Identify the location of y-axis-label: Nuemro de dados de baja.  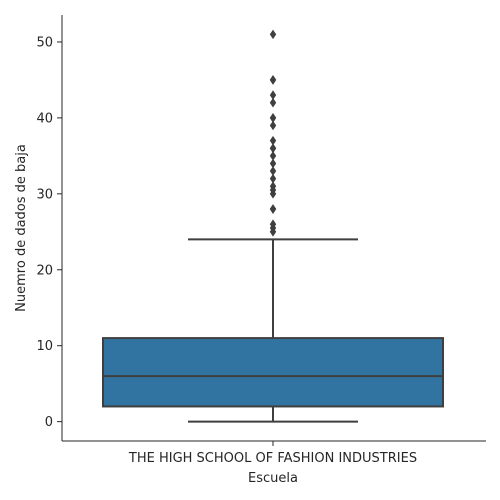
(21, 228).